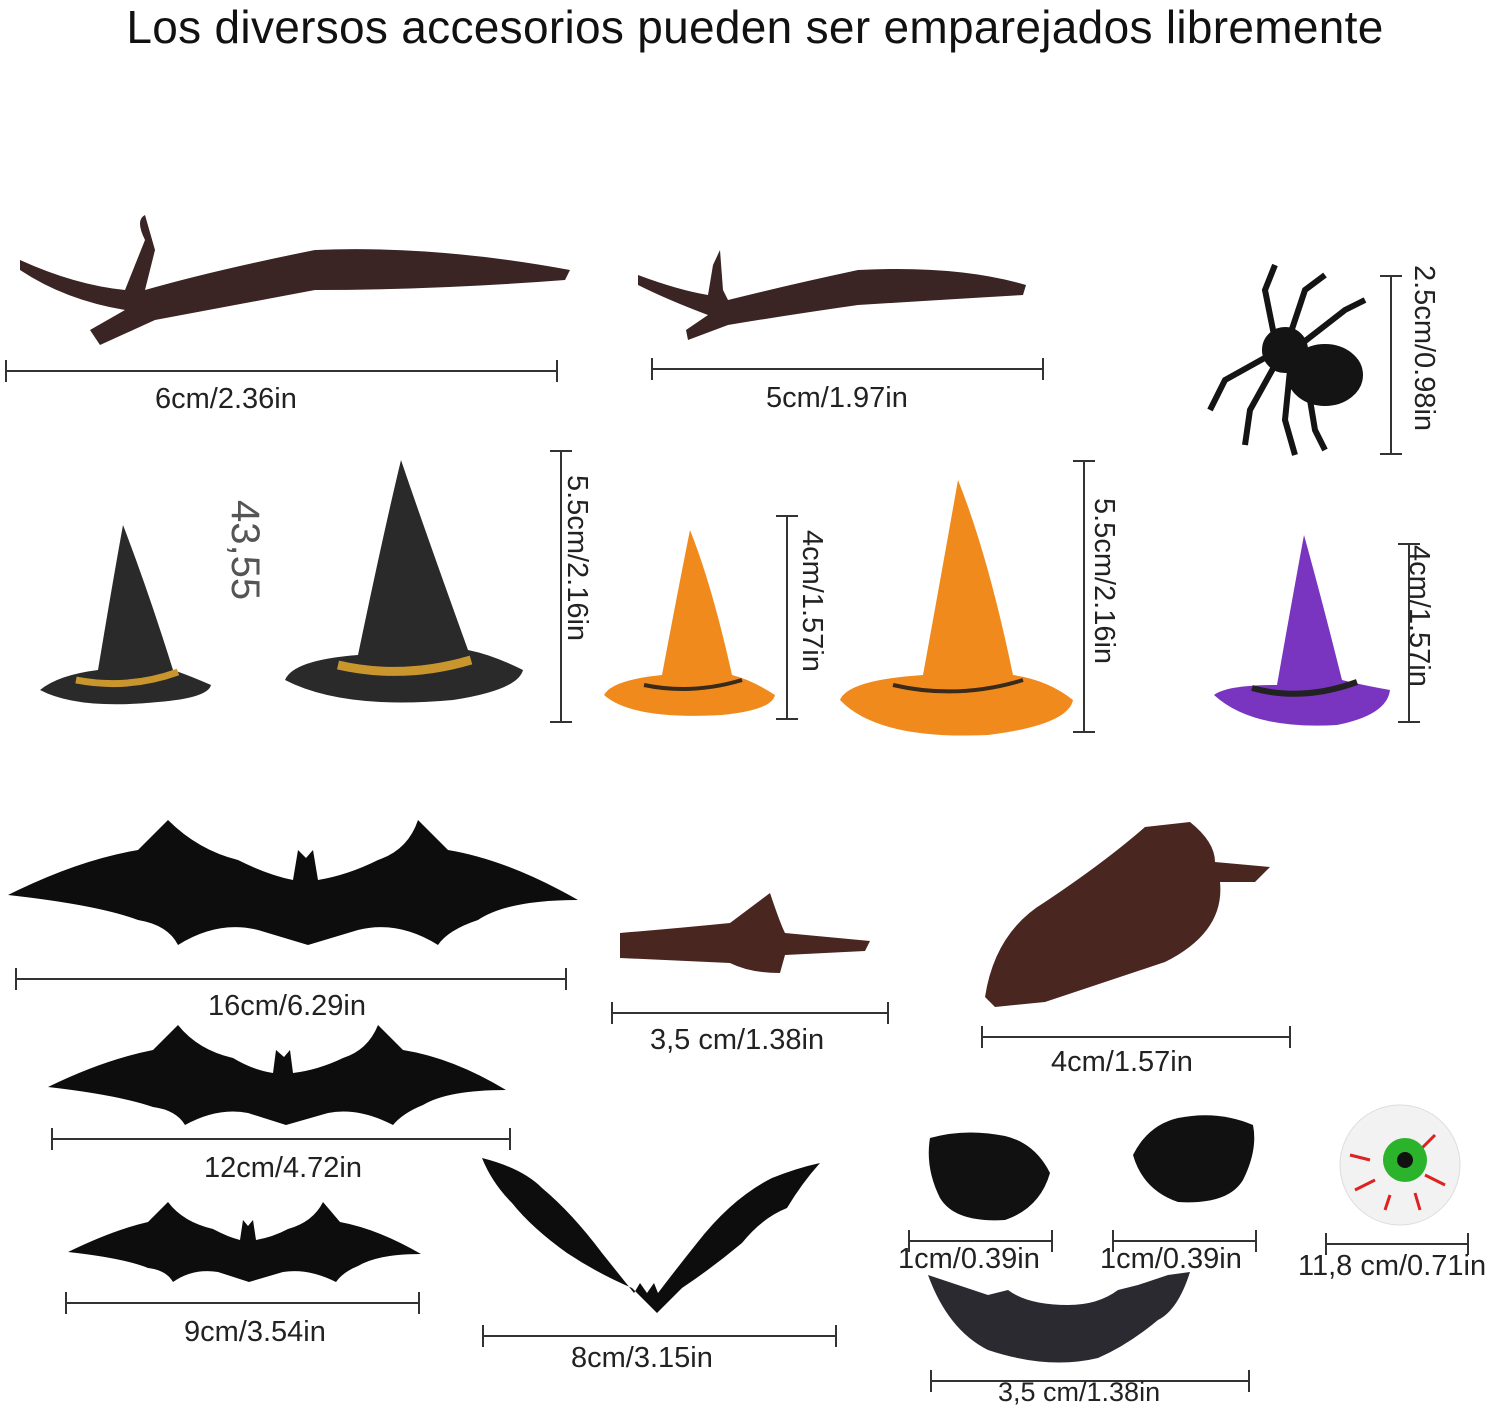 The height and width of the screenshot is (1410, 1500). What do you see at coordinates (245, 550) in the screenshot?
I see `size-label: 43,55` at bounding box center [245, 550].